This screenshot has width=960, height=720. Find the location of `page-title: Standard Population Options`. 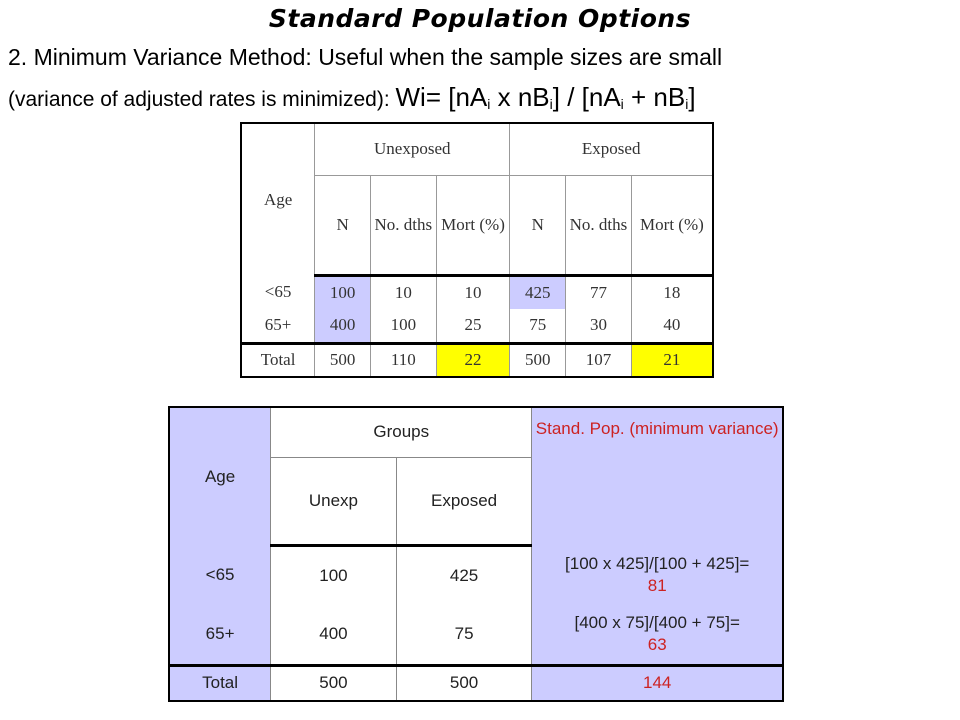

page-title: Standard Population Options is located at coordinates (480, 18).